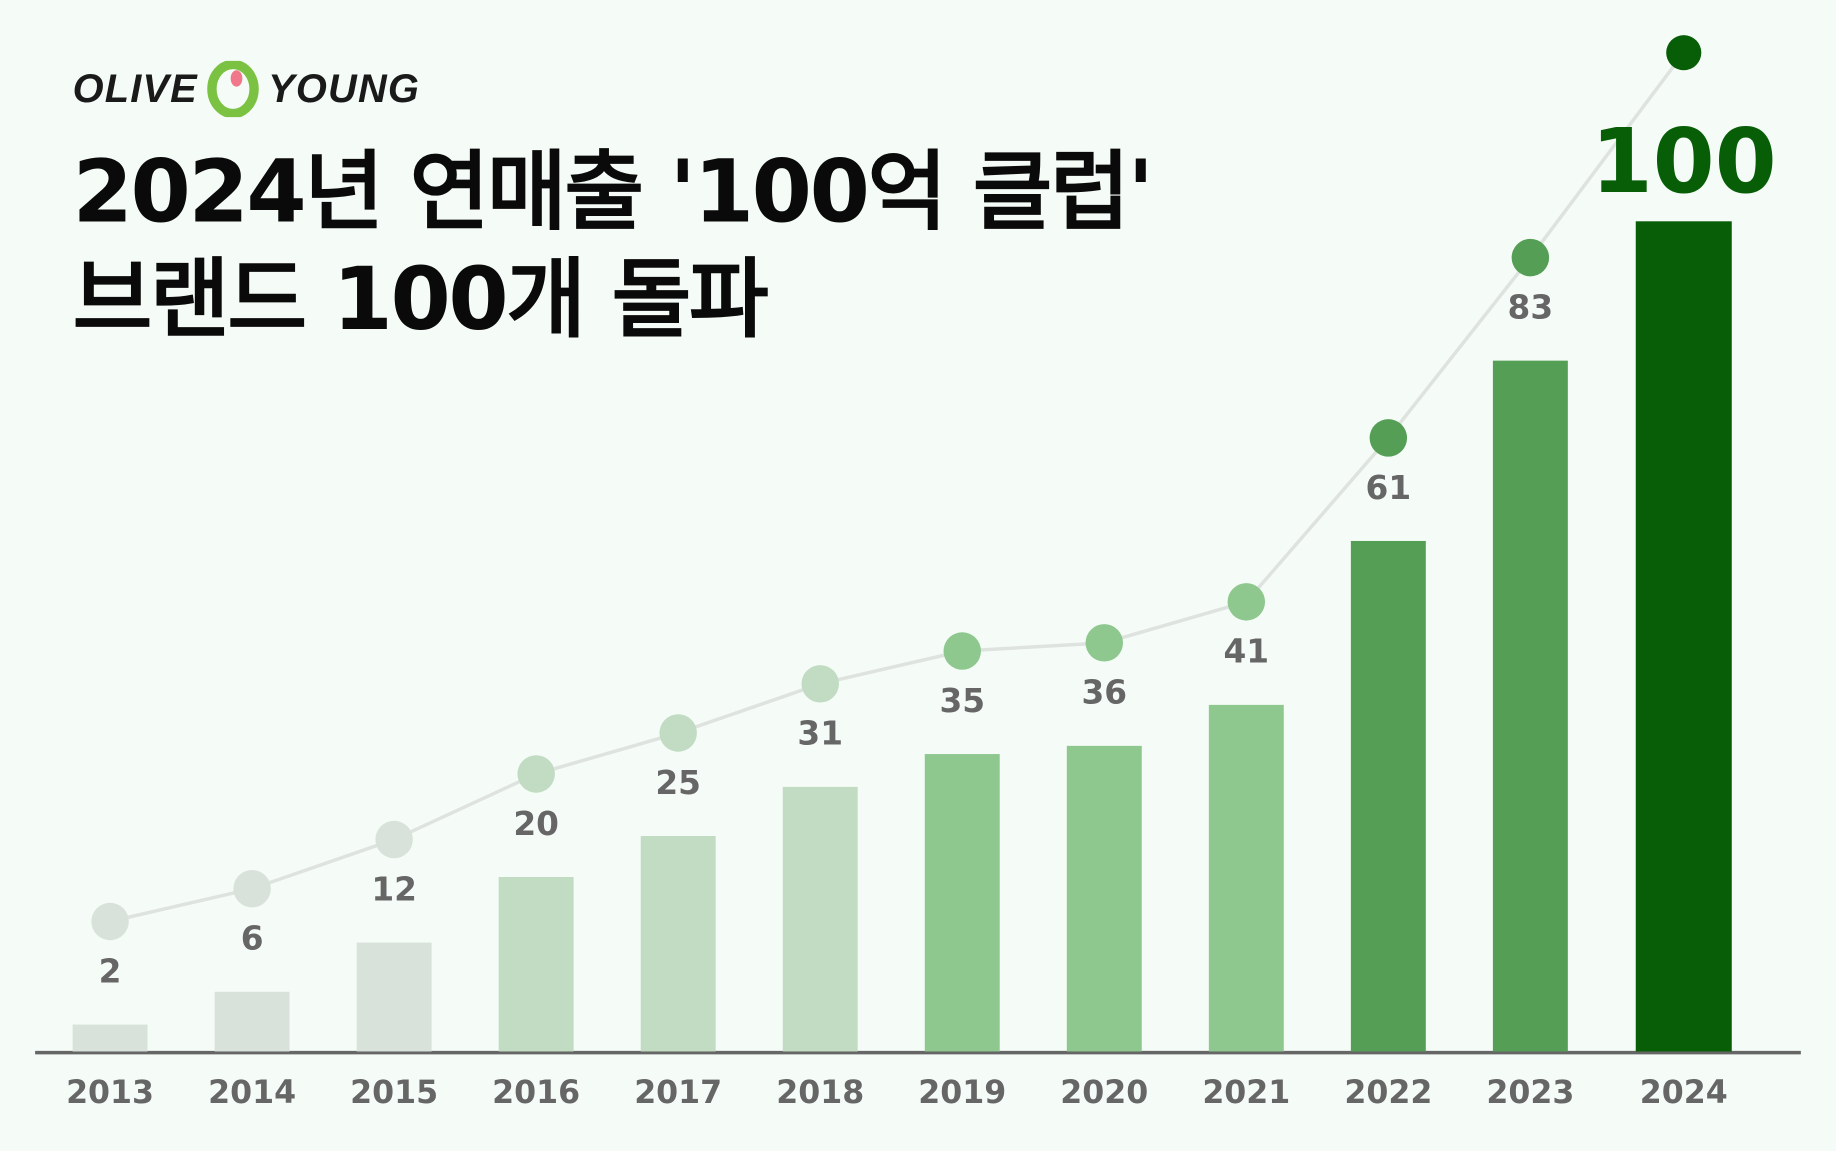  I want to click on dot-2016, so click(536, 774).